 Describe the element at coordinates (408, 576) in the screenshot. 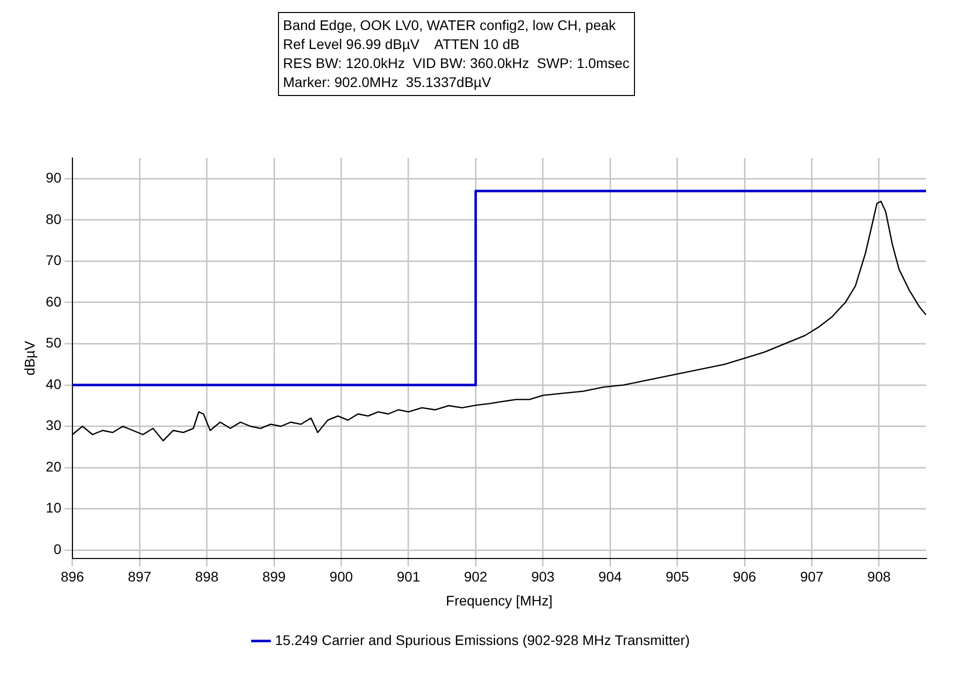

I see `x-tick-label: 901` at that location.